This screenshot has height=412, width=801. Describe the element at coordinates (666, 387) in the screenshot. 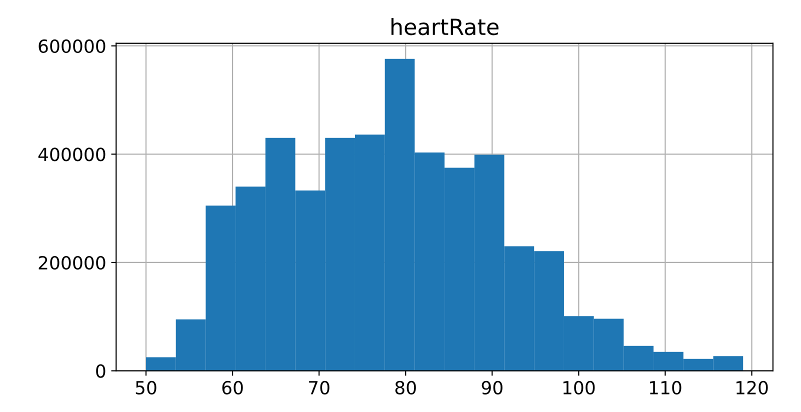

I see `x-tick-label: 110` at that location.